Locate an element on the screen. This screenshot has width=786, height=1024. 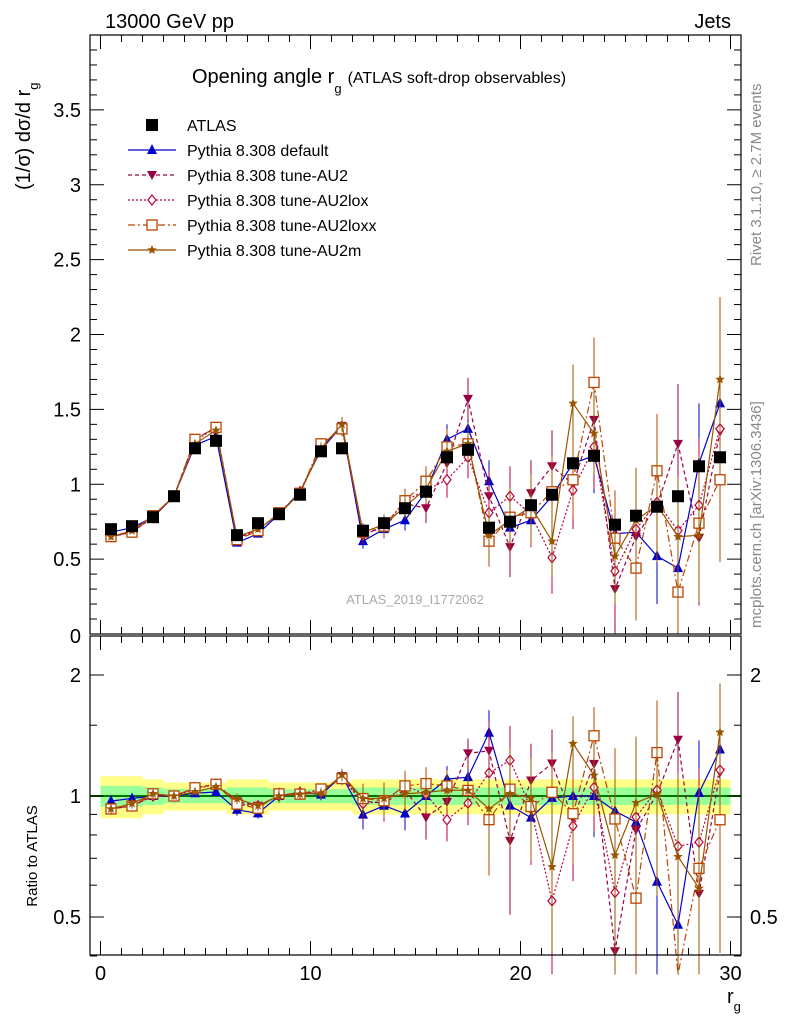
y-tick-label-ratio-right: 2 is located at coordinates (755, 676).